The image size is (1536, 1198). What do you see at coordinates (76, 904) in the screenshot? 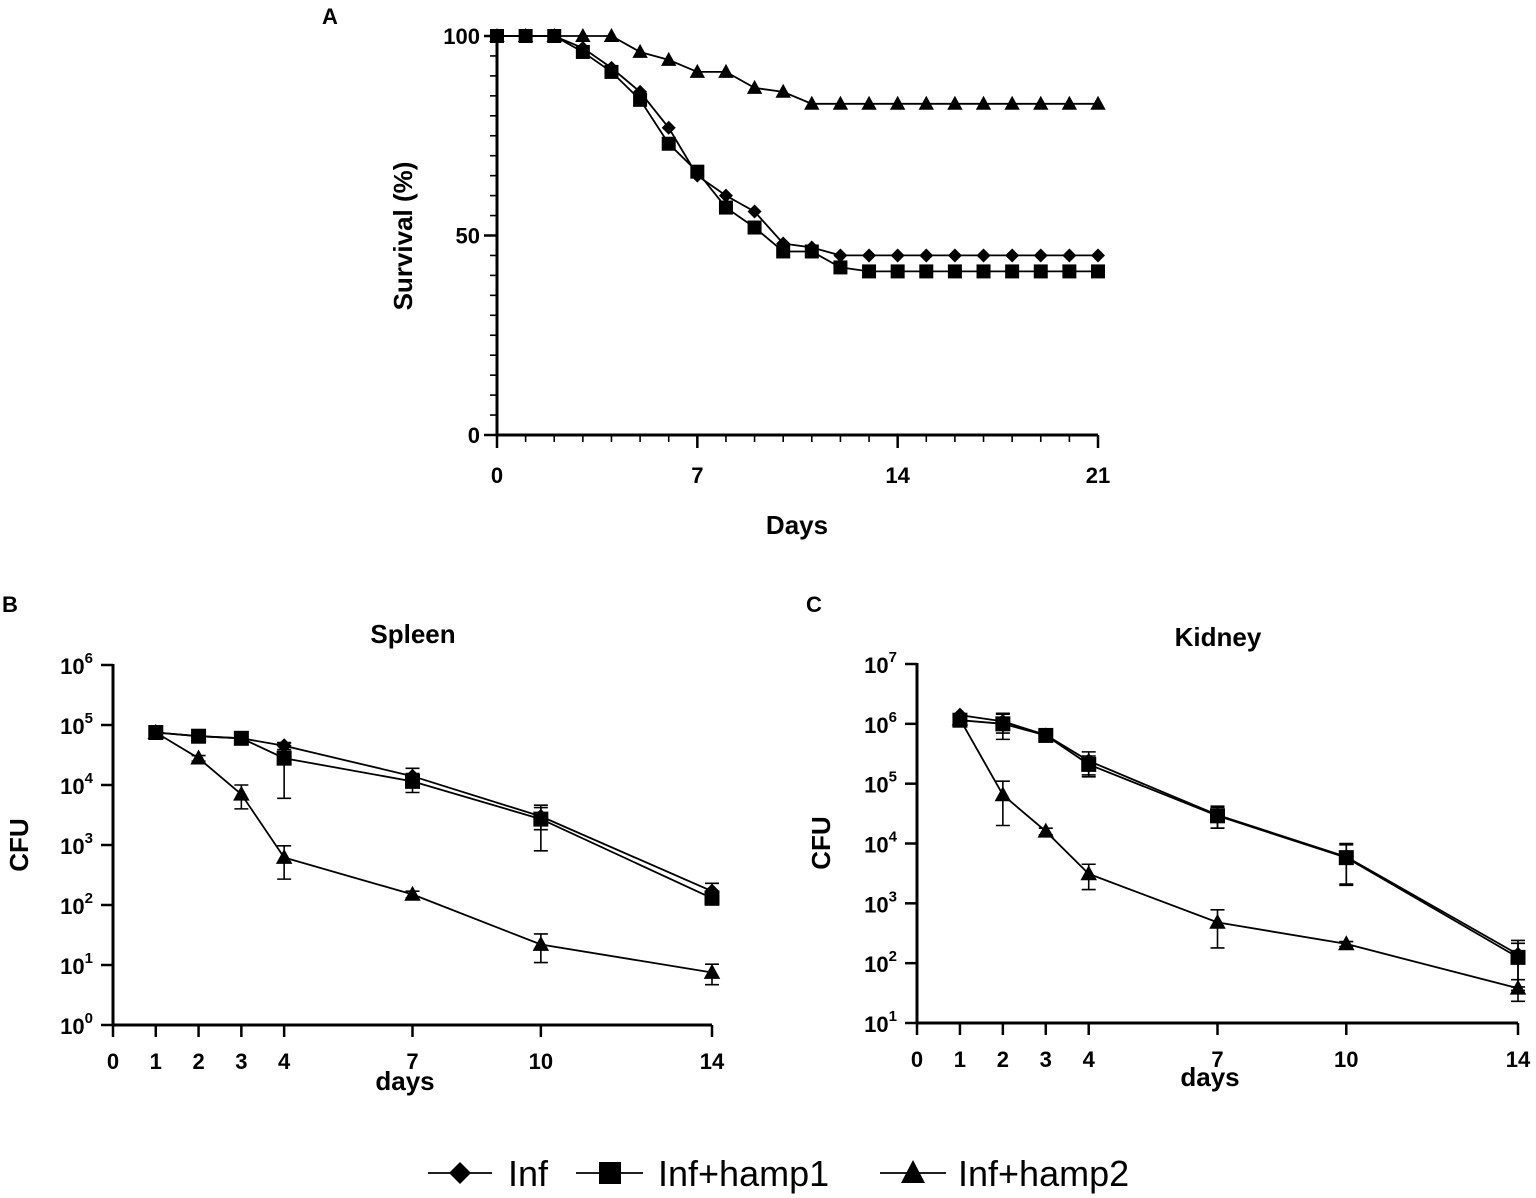
I see `spleen-y-tick-label: 10²` at bounding box center [76, 904].